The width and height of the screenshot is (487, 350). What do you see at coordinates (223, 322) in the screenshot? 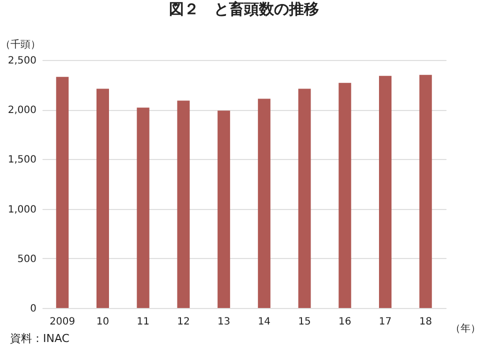
I see `x-tick-label: 13` at bounding box center [223, 322].